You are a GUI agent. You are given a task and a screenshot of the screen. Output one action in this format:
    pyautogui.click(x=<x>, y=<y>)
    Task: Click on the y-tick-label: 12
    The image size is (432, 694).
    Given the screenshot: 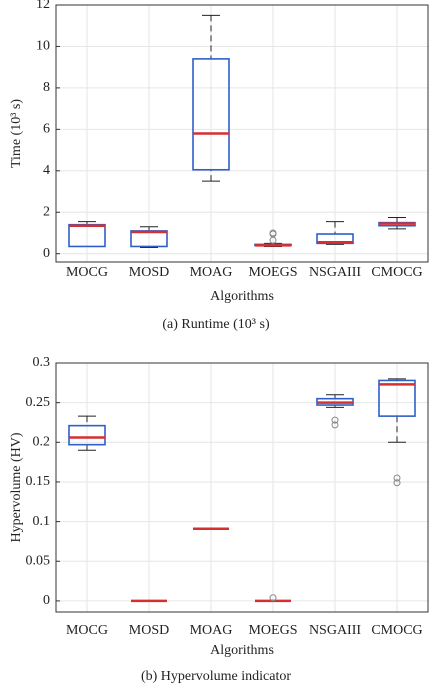 What is the action you would take?
    pyautogui.click(x=43, y=6)
    